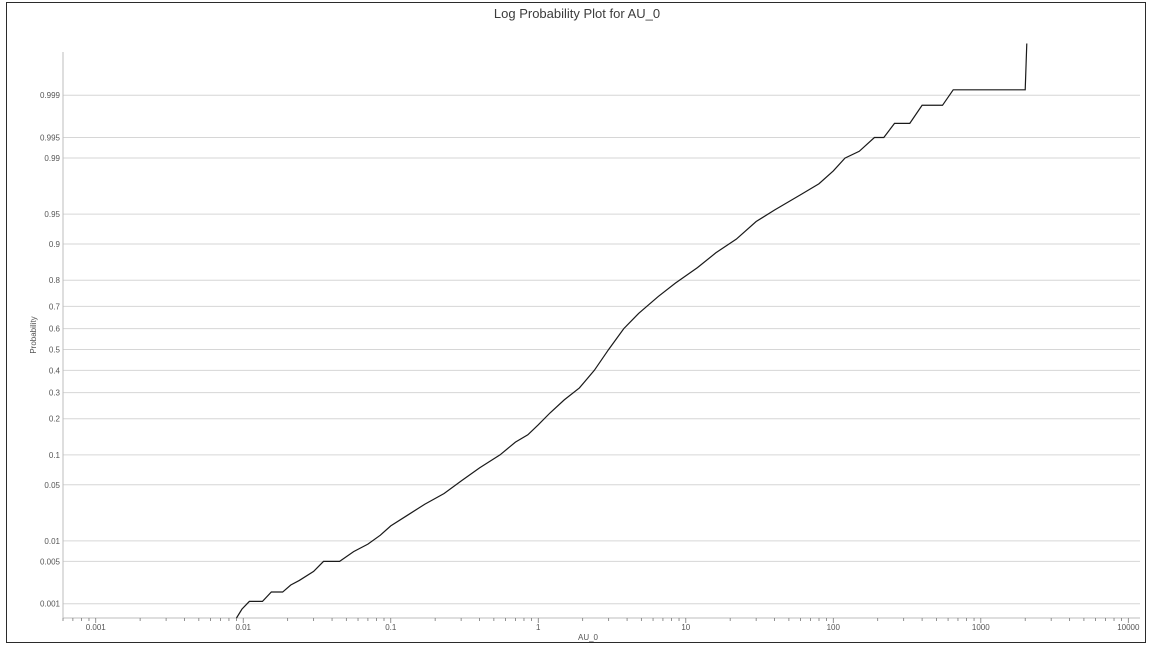 This screenshot has width=1154, height=645. Describe the element at coordinates (55, 329) in the screenshot. I see `y-tick-label: 0.6` at that location.